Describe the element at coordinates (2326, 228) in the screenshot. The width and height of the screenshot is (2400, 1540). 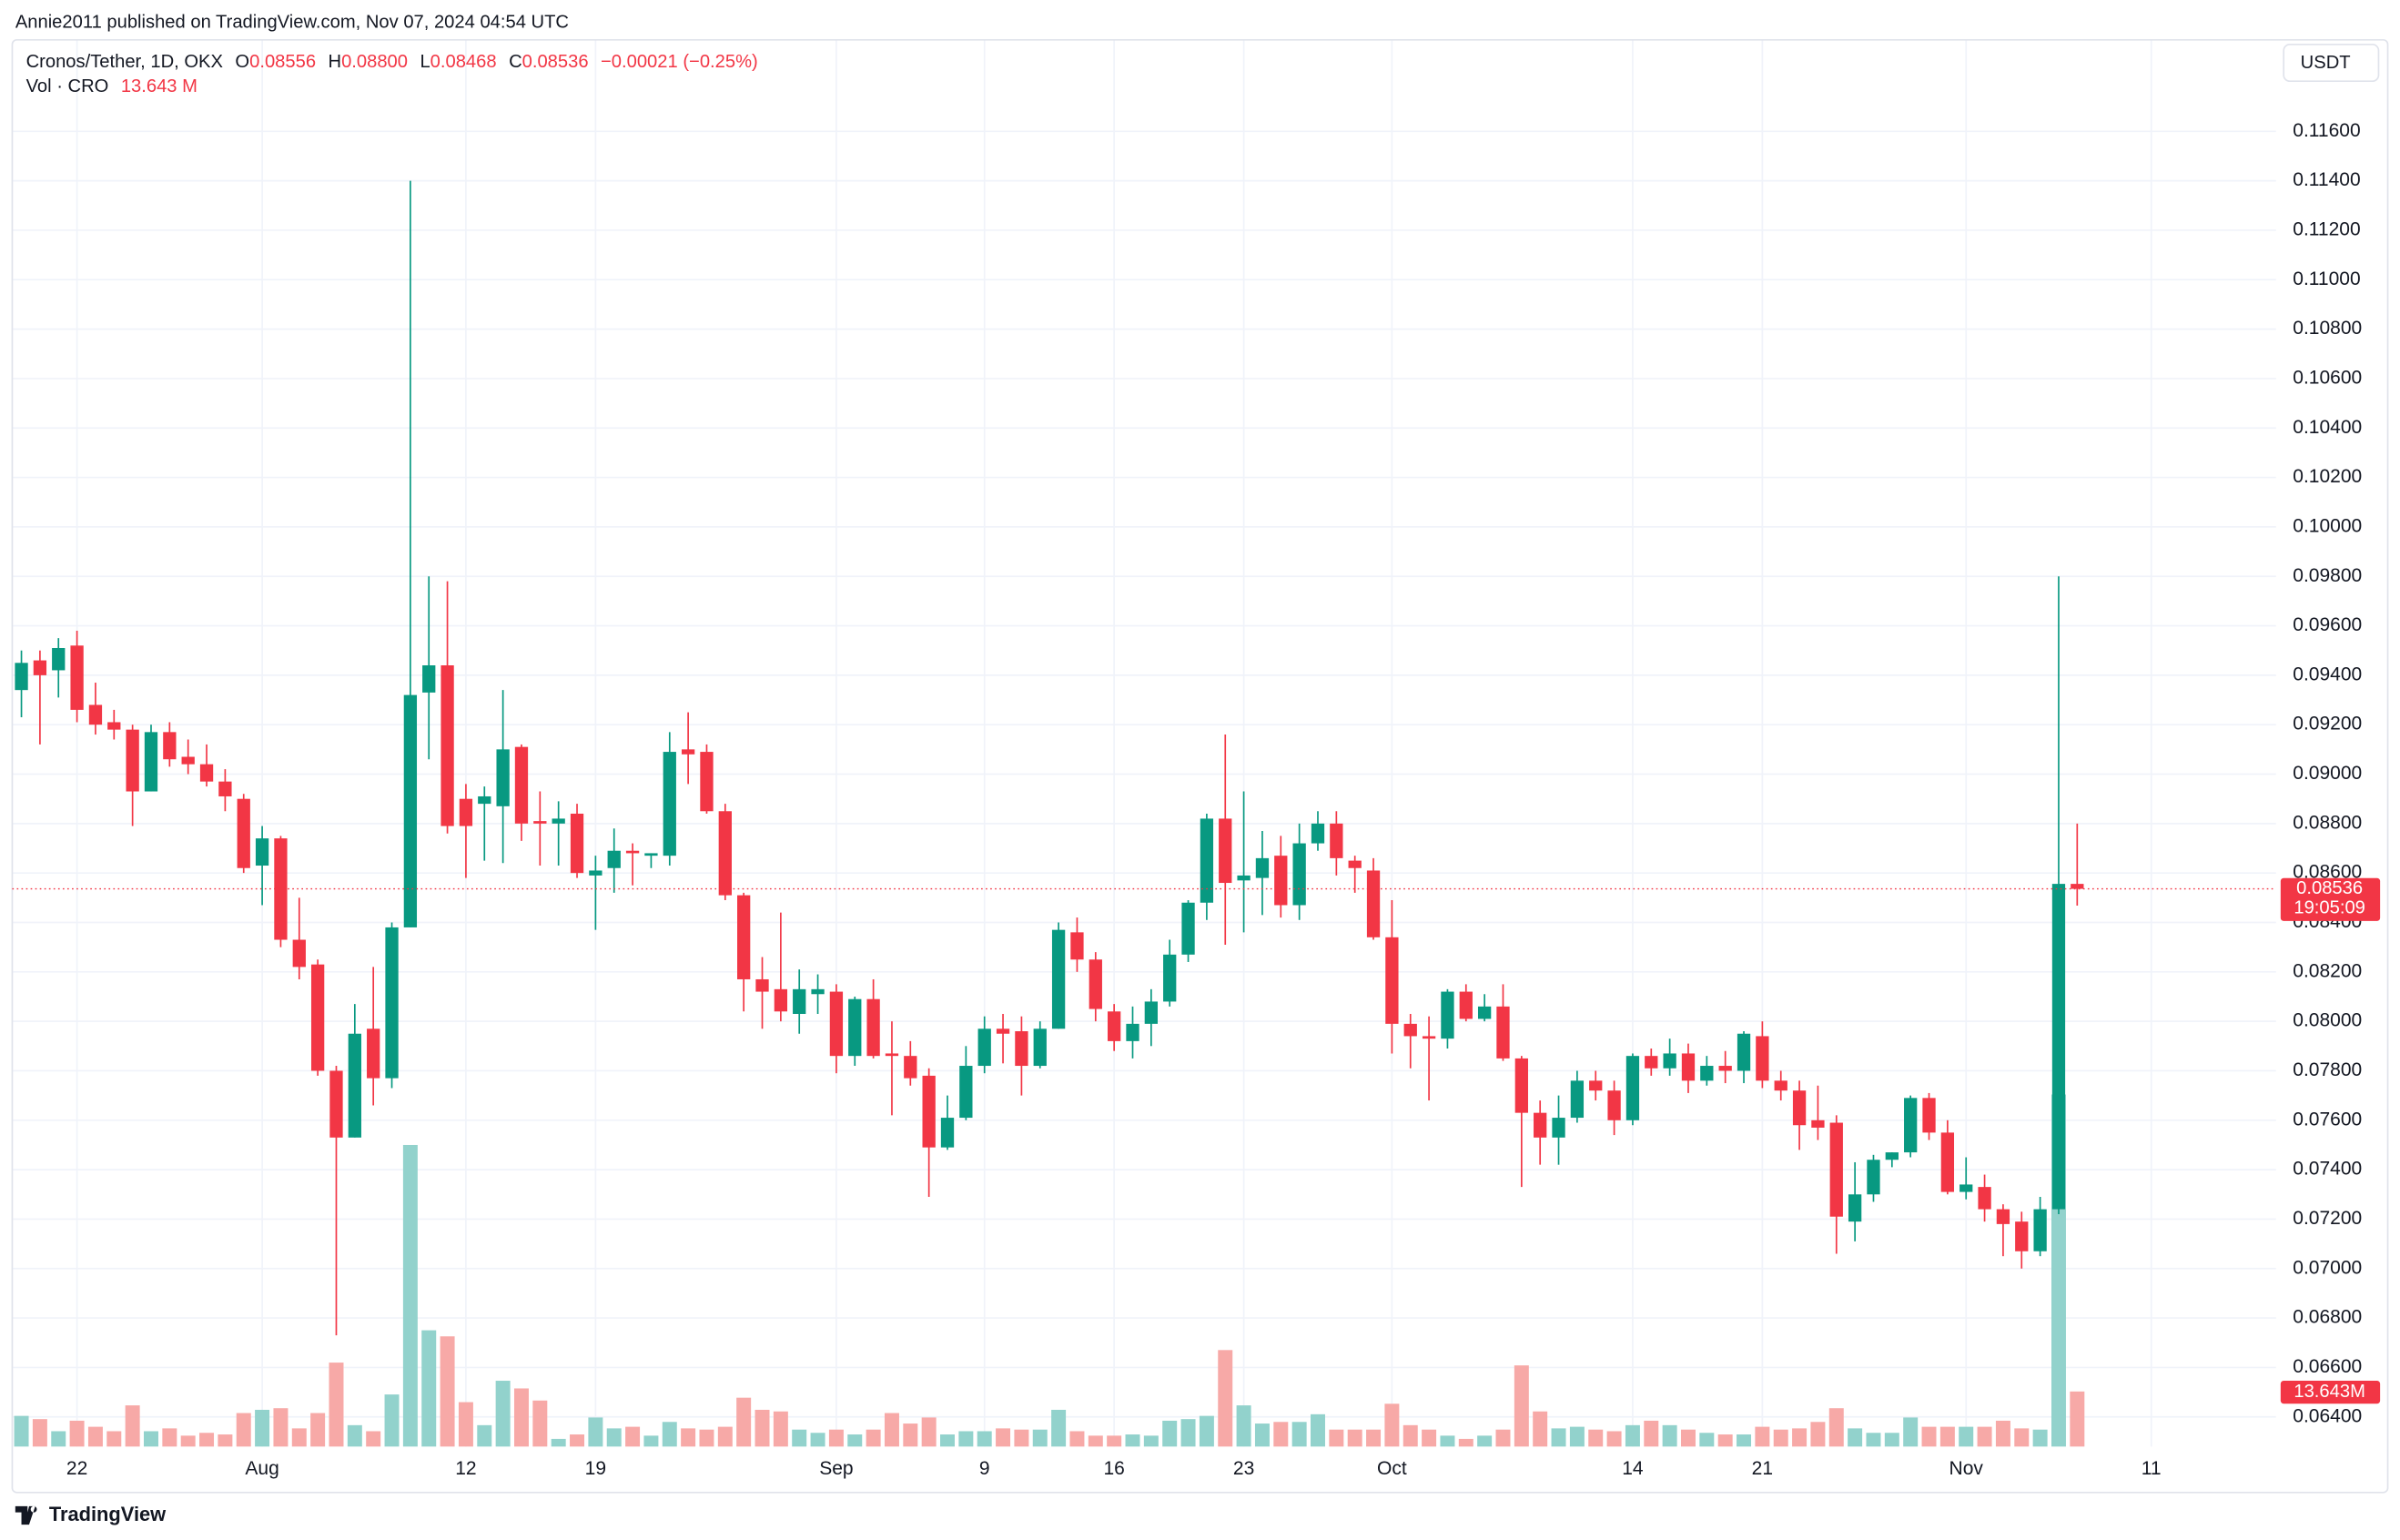
I see `y-tick-label: 0.11200` at that location.